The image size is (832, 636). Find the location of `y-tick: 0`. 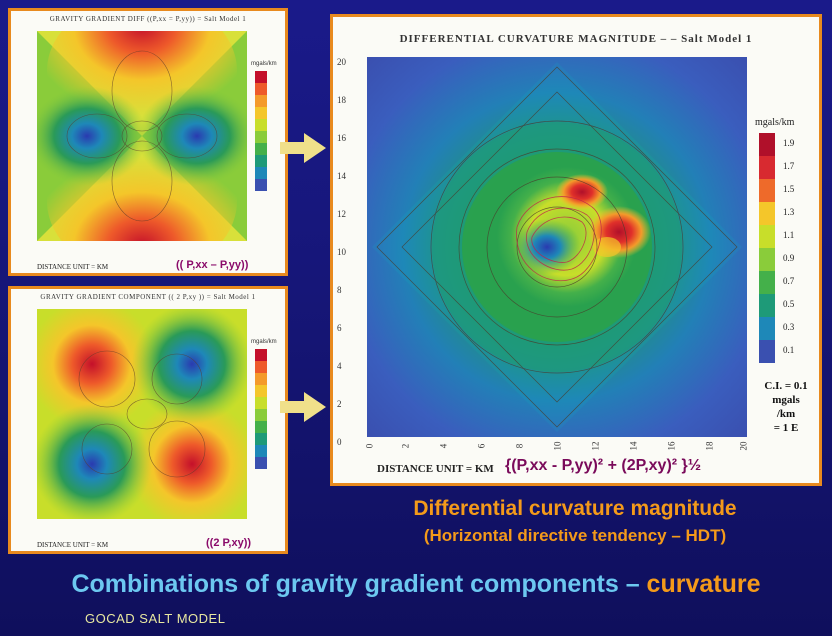

y-tick: 0 is located at coordinates (339, 442).